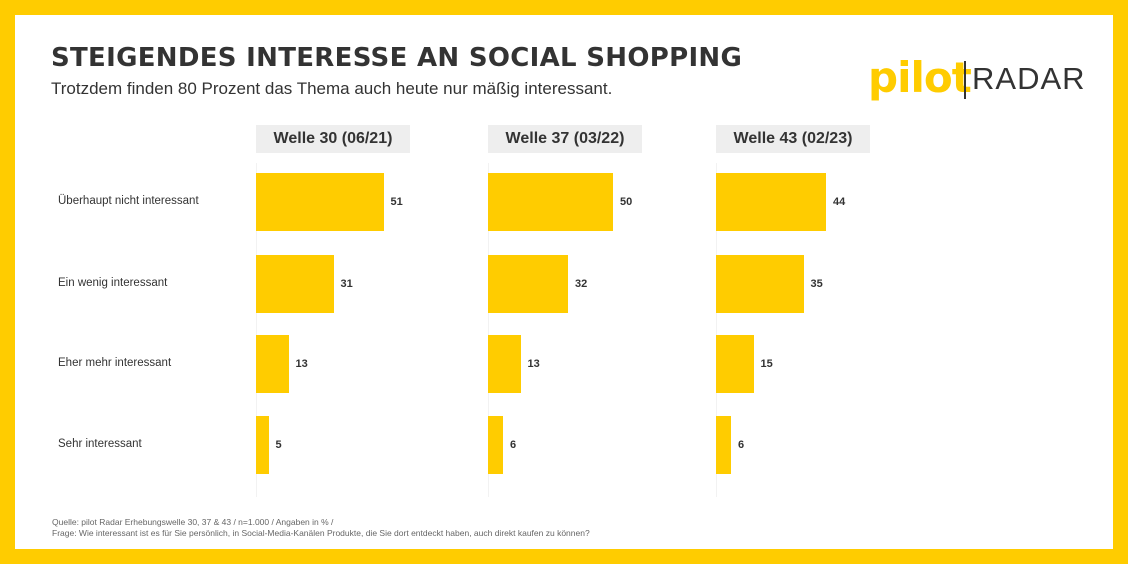  What do you see at coordinates (626, 202) in the screenshot?
I see `data-label: 50` at bounding box center [626, 202].